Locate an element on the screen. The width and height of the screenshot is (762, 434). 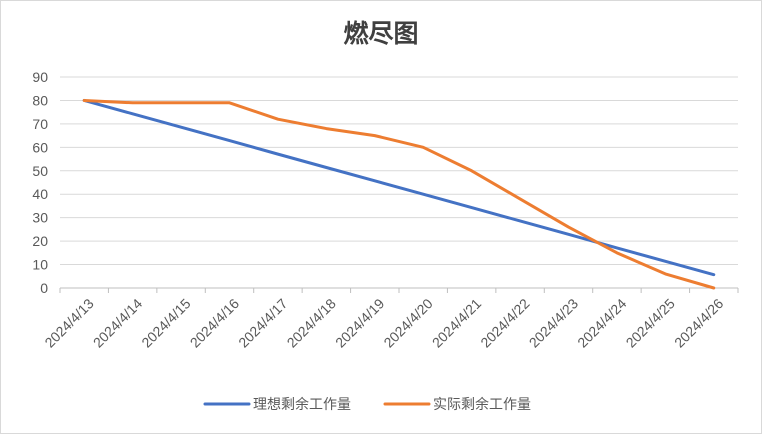
x-tick-label: 2024/4/17 is located at coordinates (263, 323).